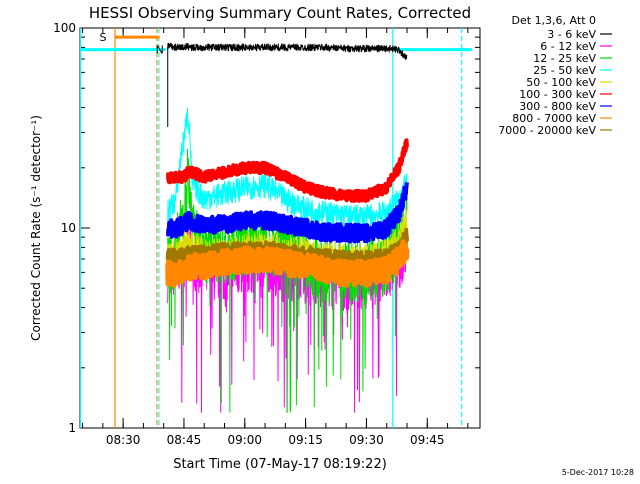 The height and width of the screenshot is (484, 640). I want to click on y-axis-label: Corrected Count Rate (s⁻¹ detector⁻¹), so click(36, 228).